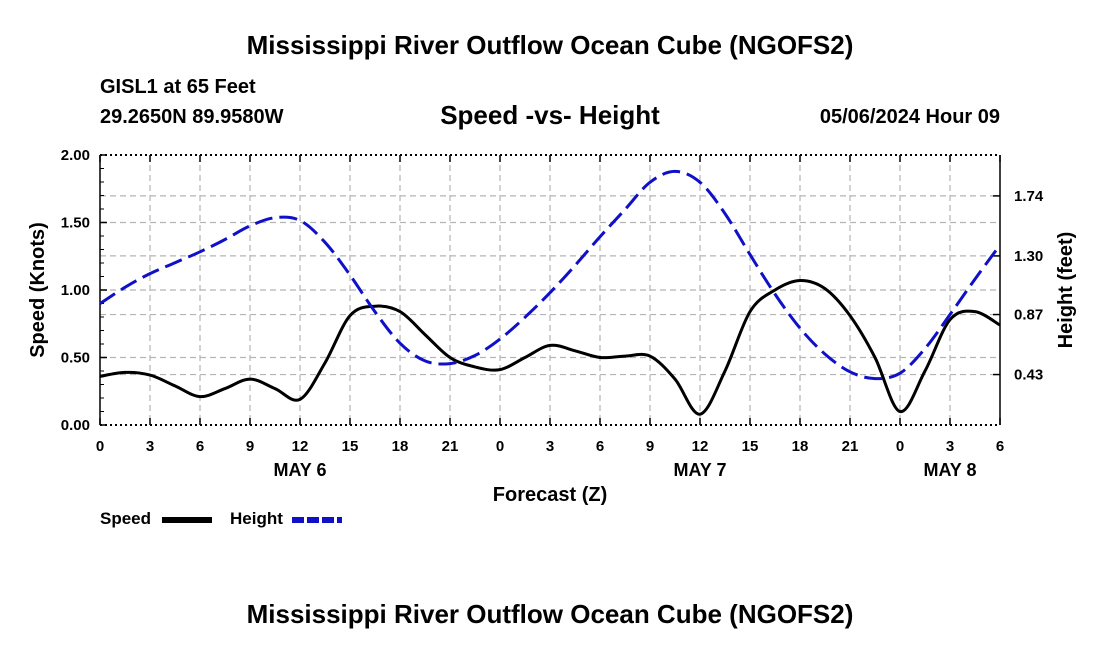 Image resolution: width=1100 pixels, height=650 pixels. I want to click on y-tick-label: 2.00, so click(75, 155).